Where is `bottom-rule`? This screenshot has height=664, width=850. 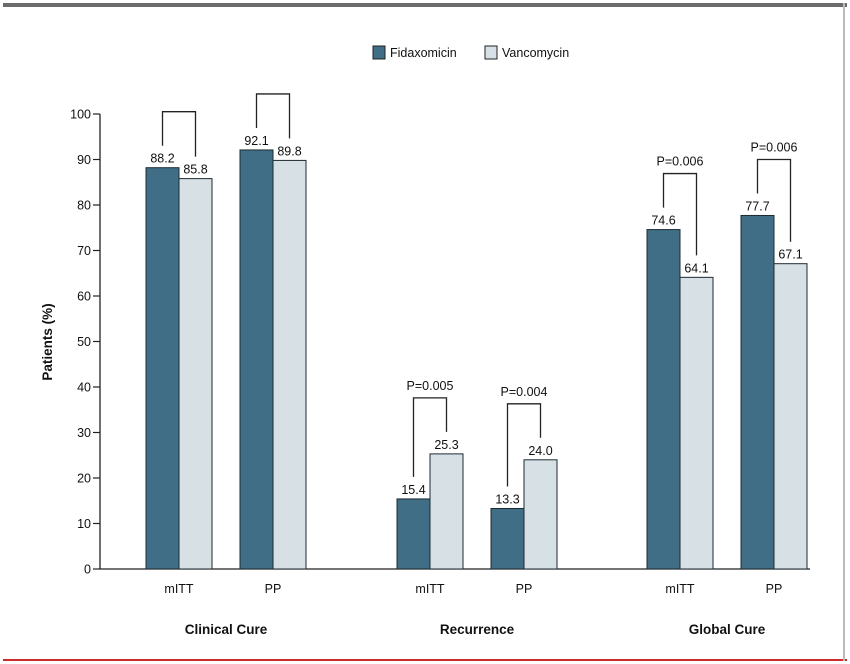
bottom-rule is located at coordinates (425, 660).